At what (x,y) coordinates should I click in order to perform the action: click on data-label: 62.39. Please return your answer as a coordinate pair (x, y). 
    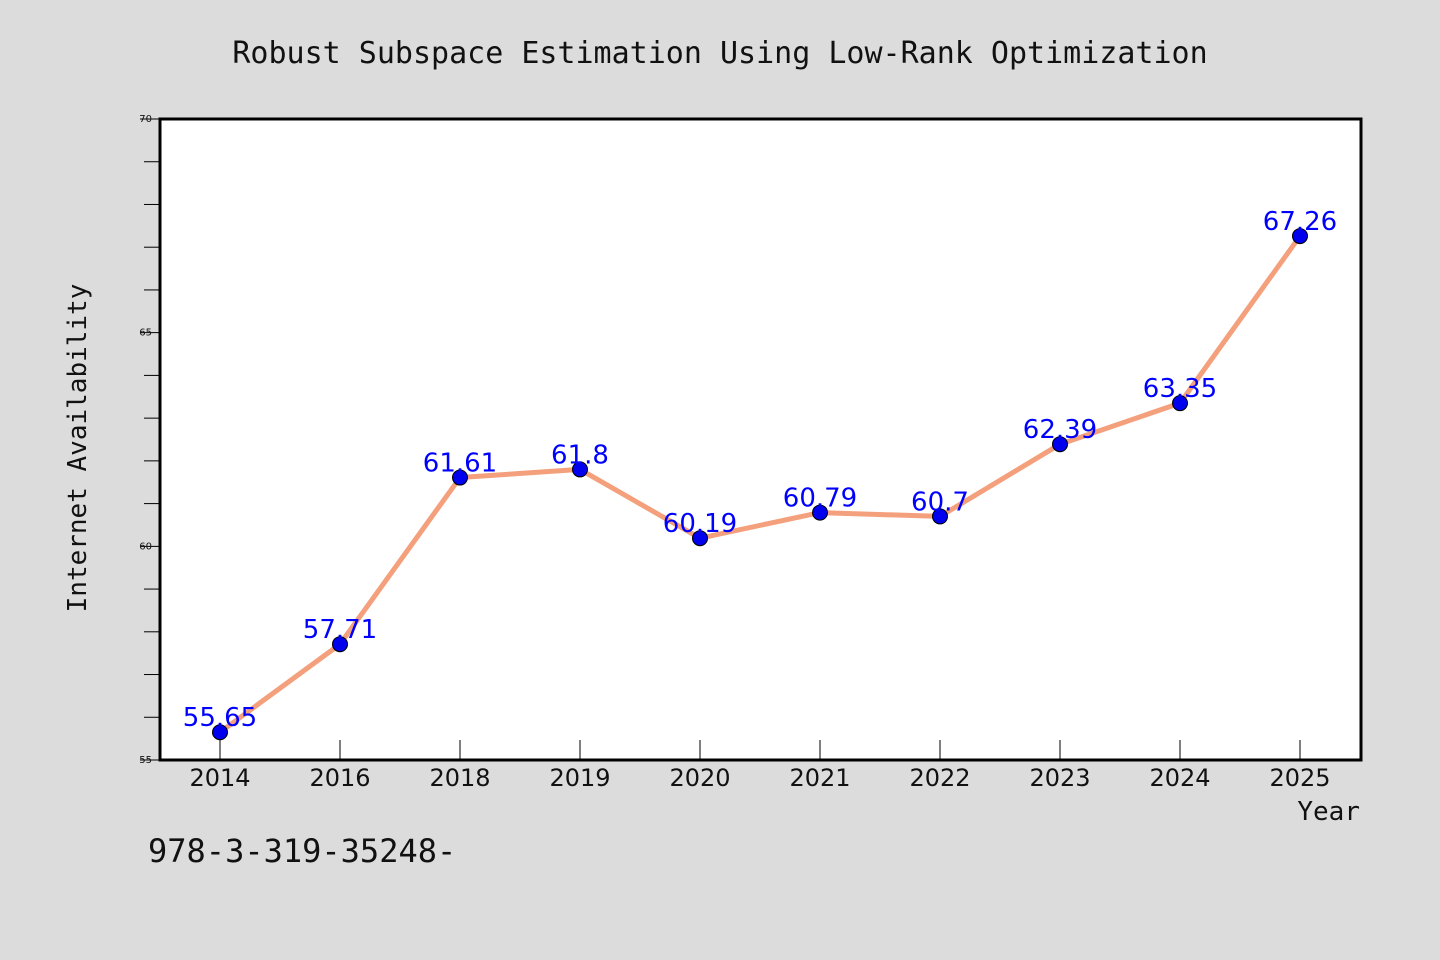
    Looking at the image, I should click on (1060, 430).